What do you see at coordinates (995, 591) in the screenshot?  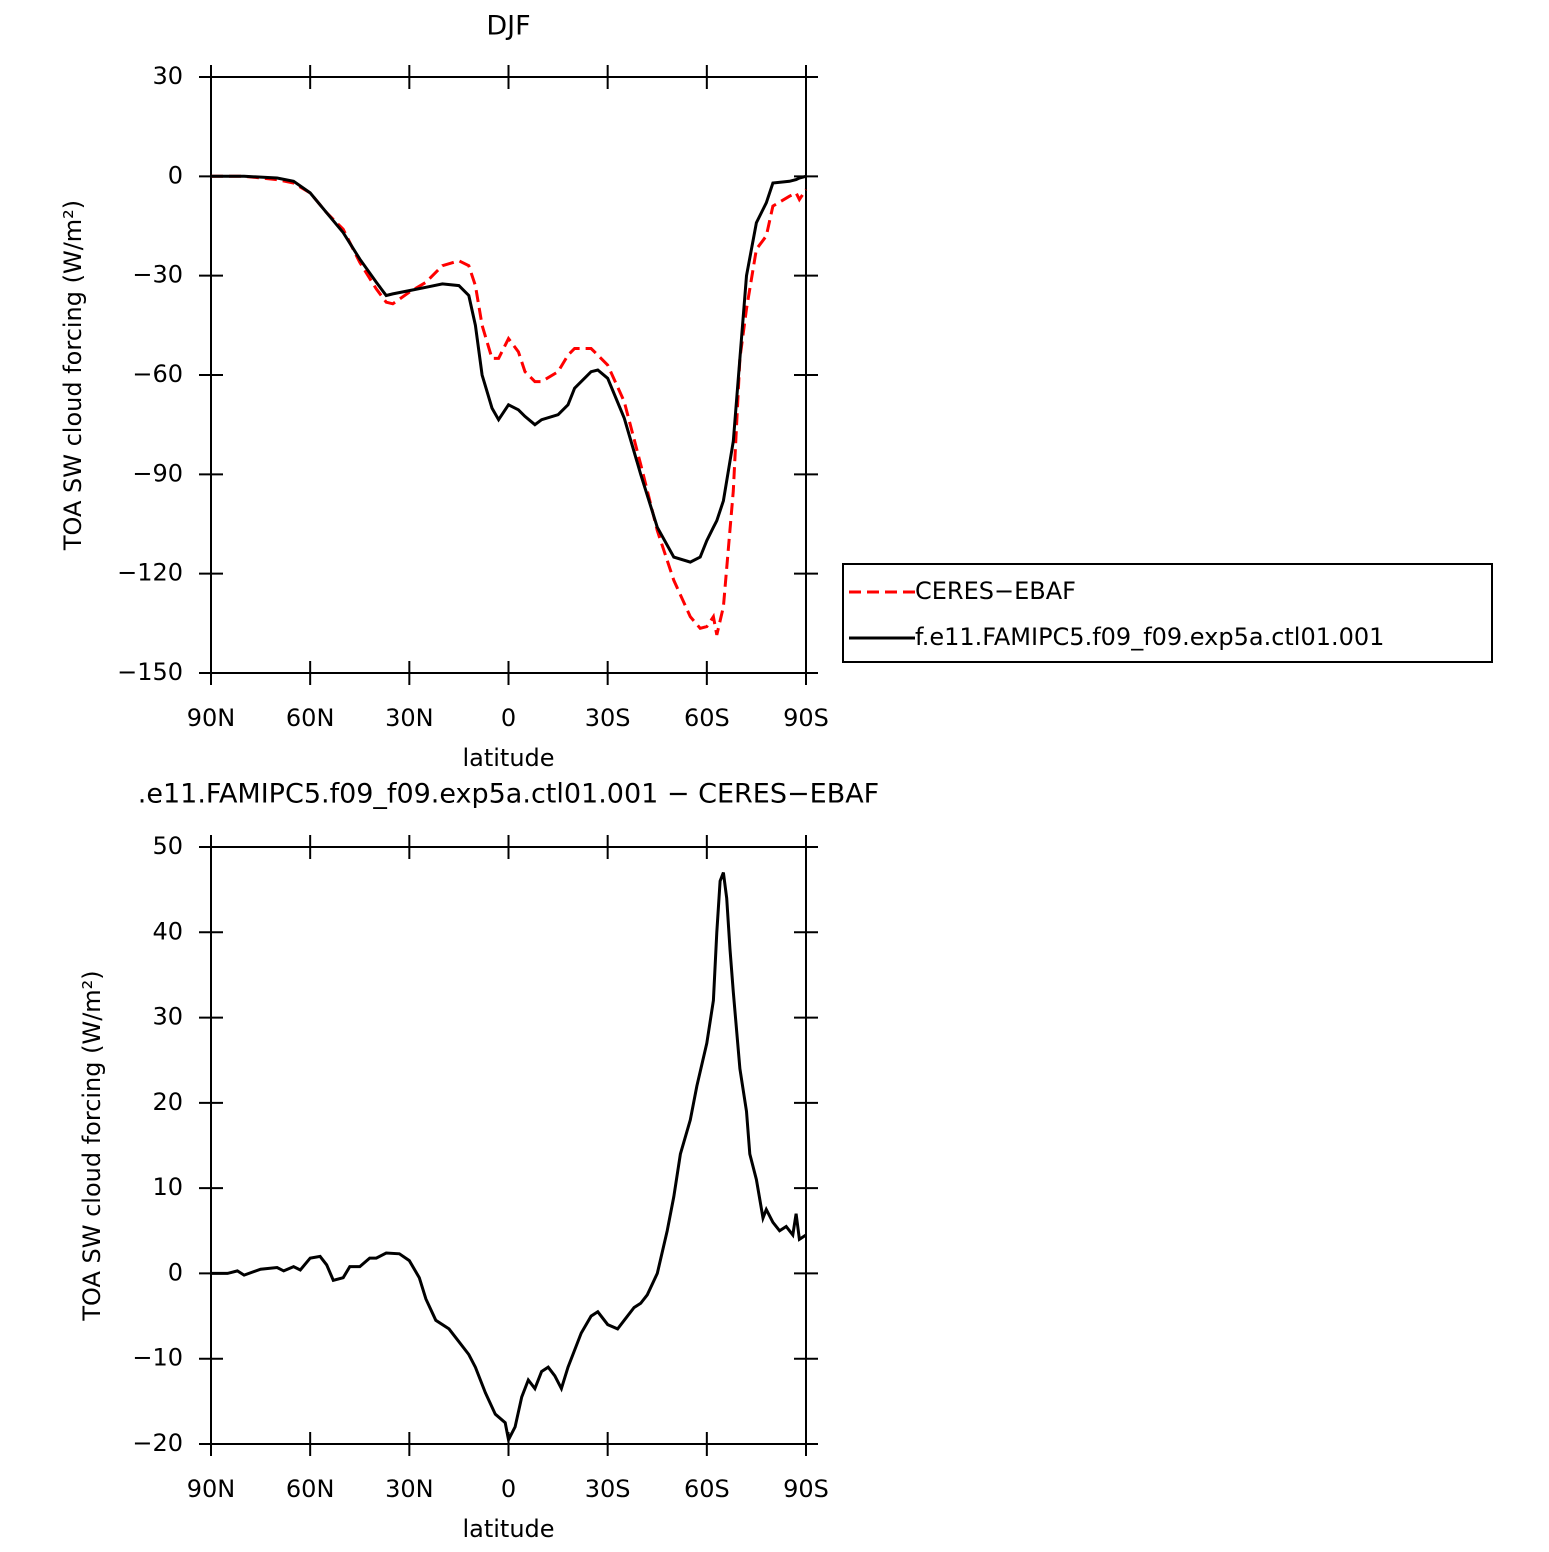 I see `legend-label: CERES−EBAF` at bounding box center [995, 591].